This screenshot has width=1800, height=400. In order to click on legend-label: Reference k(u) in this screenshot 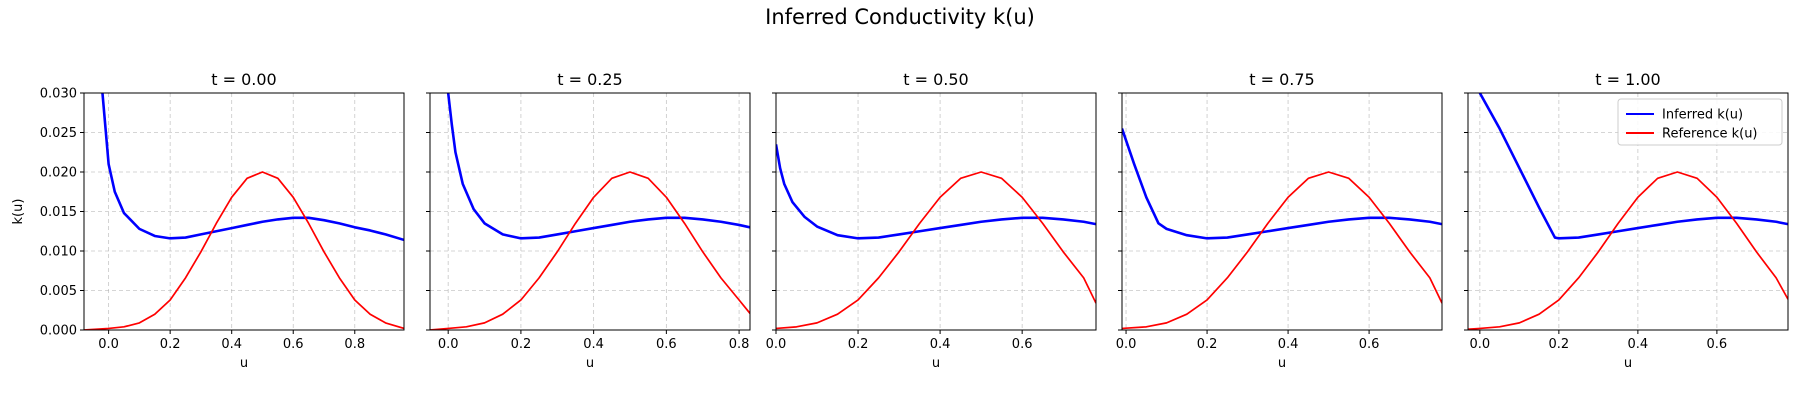, I will do `click(1710, 134)`.